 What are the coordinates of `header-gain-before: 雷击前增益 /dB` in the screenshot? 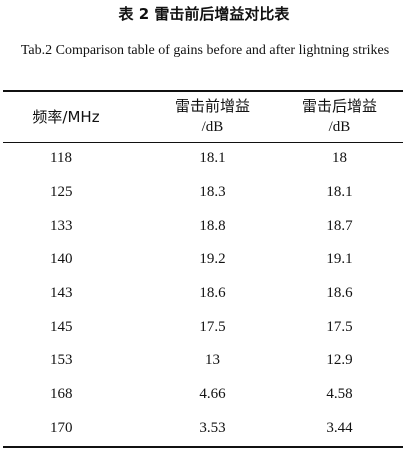 It's located at (212, 116).